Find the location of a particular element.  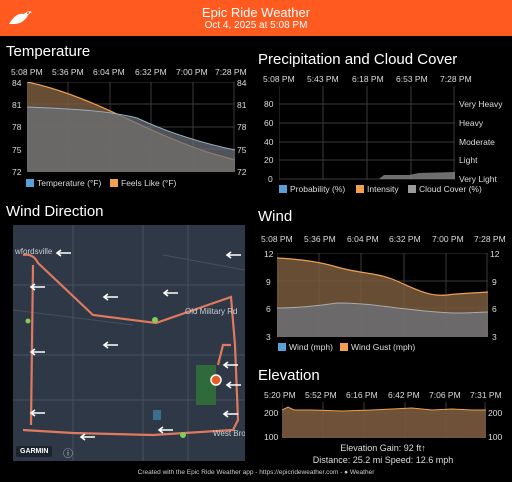

y-tick-left: 3 is located at coordinates (268, 337).